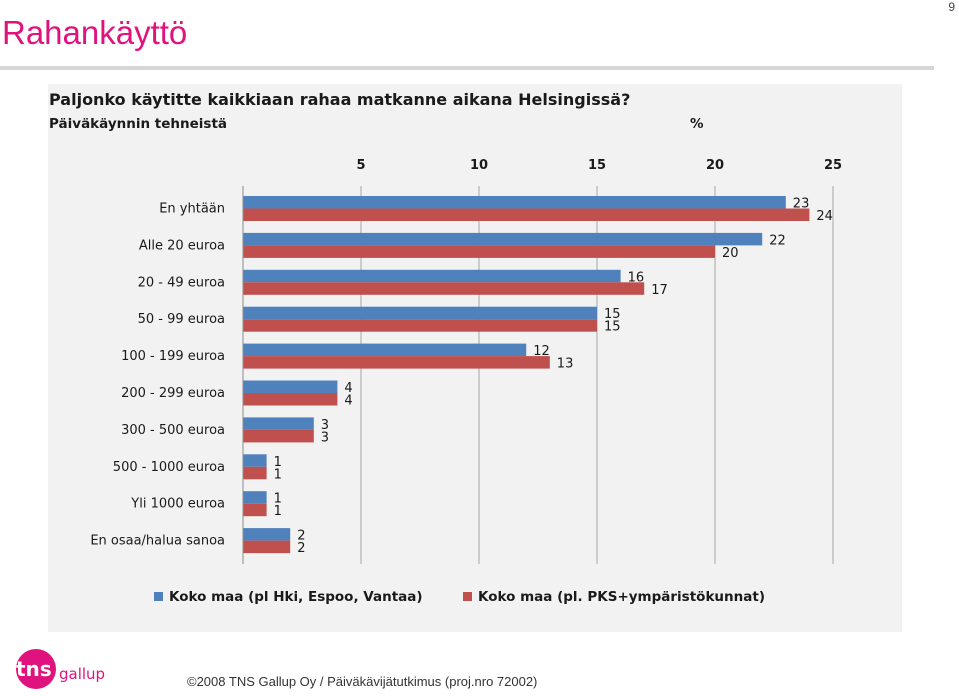 The image size is (959, 696). What do you see at coordinates (138, 124) in the screenshot?
I see `chart-subtitle: Päiväkäynnin tehneistä` at bounding box center [138, 124].